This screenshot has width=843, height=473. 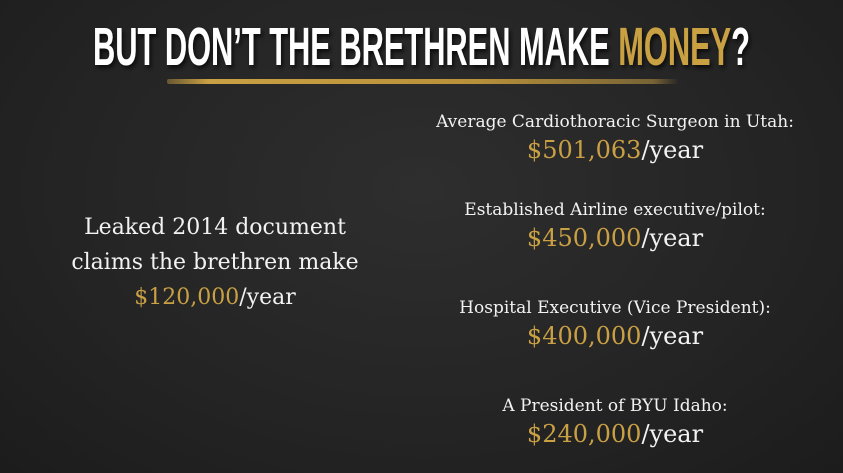 I want to click on comparison-label: Hospital Executive (Vice President):, so click(x=615, y=308).